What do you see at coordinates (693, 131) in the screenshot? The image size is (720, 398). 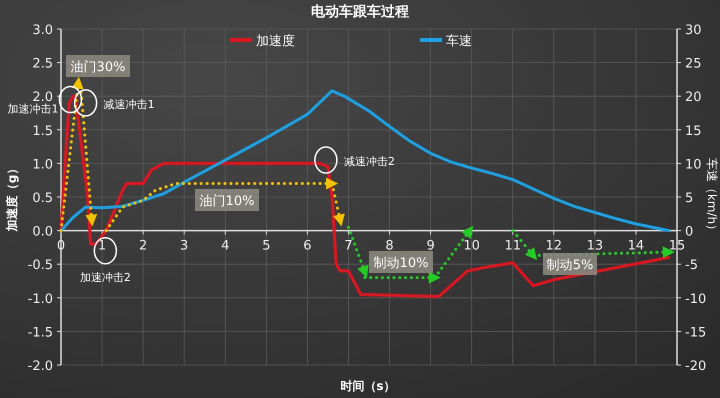 I see `y2-tick-label: 15` at bounding box center [693, 131].